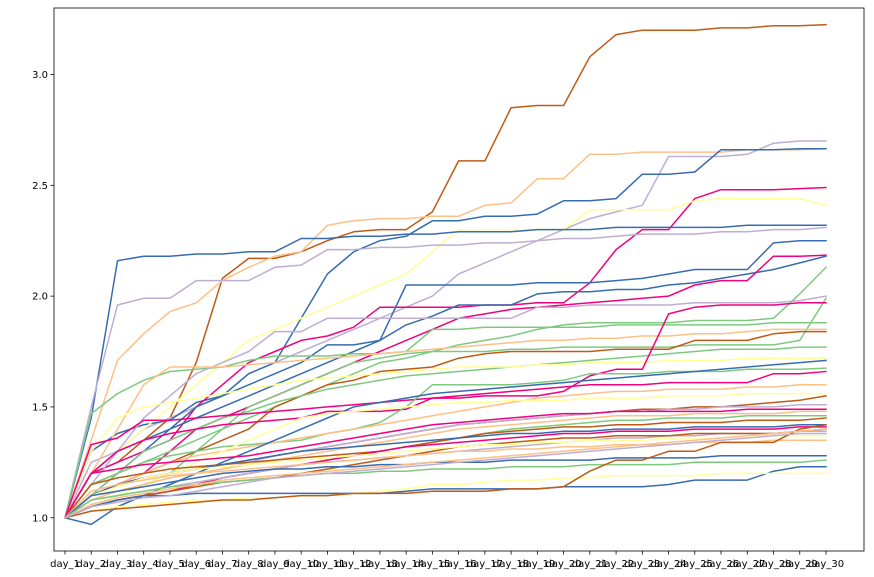  I want to click on x-tick-label: day_25, so click(695, 564).